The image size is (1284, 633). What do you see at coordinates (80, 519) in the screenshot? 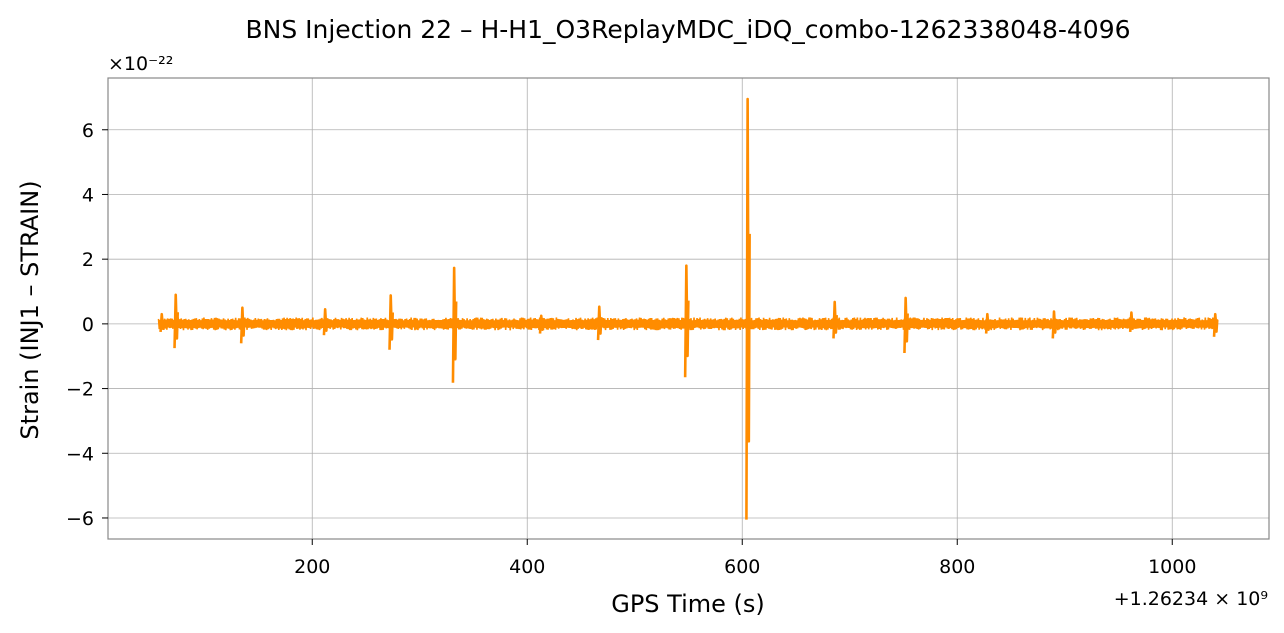
I see `y-tick-label: −6` at bounding box center [80, 519].